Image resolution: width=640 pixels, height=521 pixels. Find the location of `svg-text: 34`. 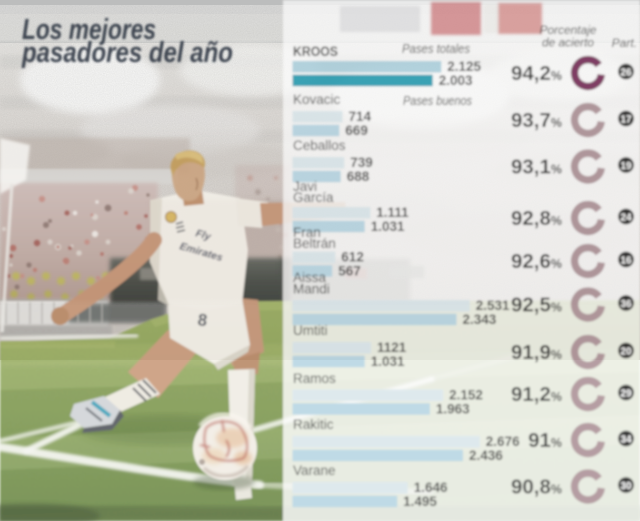

svg-text: 34 is located at coordinates (626, 439).